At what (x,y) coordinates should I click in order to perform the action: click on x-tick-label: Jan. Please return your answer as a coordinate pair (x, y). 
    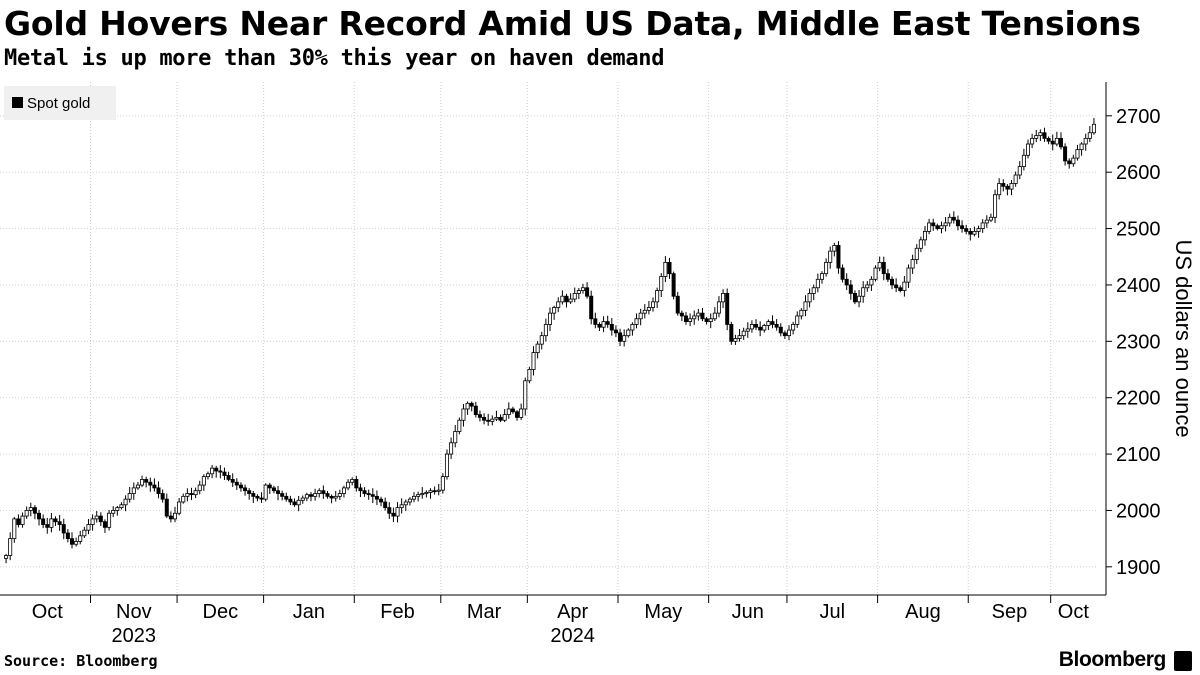
    Looking at the image, I should click on (309, 612).